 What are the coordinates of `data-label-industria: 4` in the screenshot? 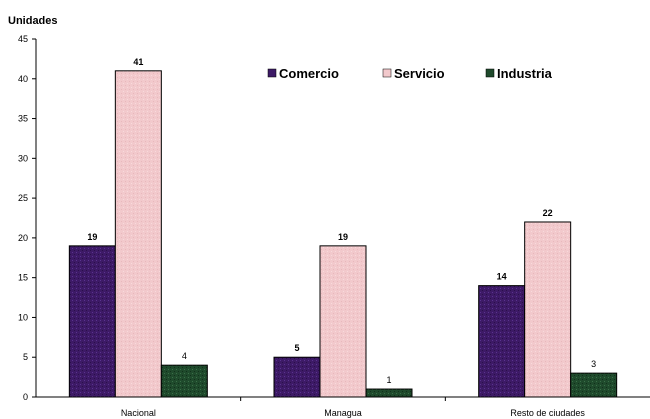 It's located at (184, 356).